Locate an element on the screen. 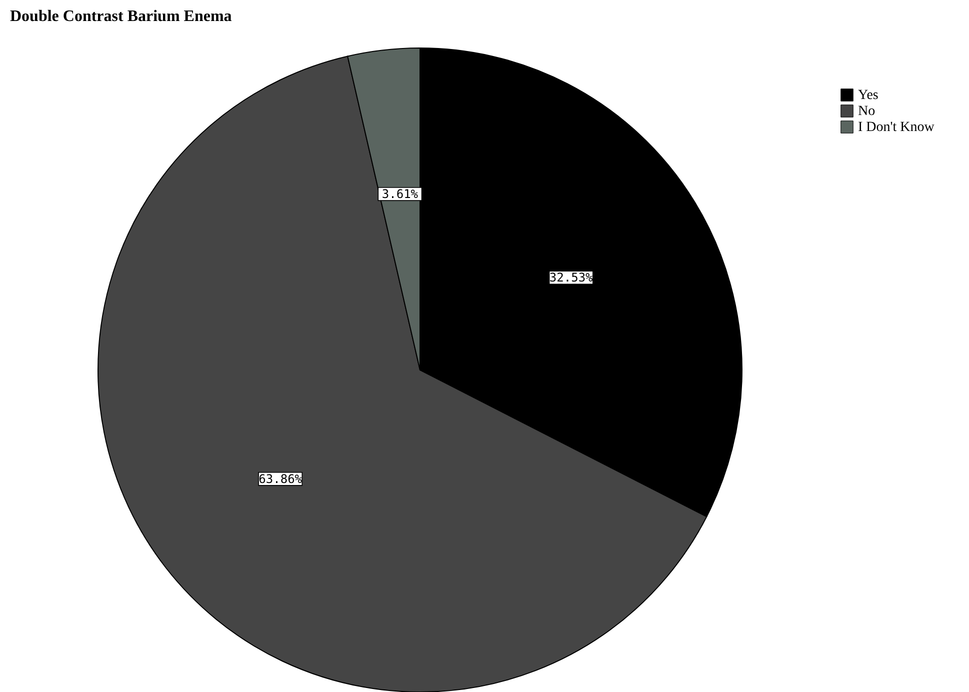 Image resolution: width=969 pixels, height=692 pixels. data-label: 3.61% is located at coordinates (400, 194).